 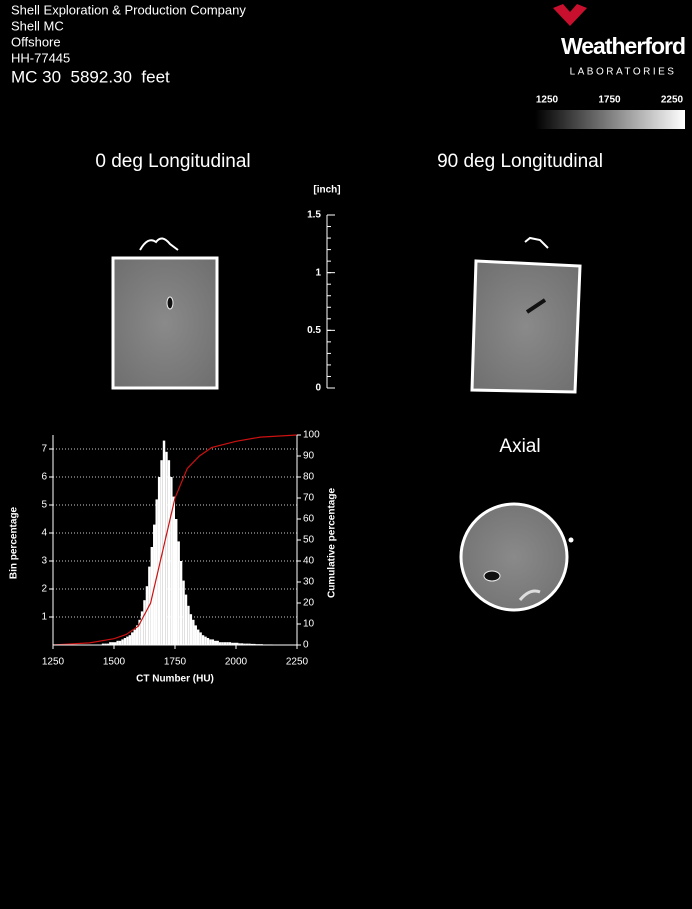 I want to click on logo: Weatherford LABORATORIES, so click(x=619, y=41).